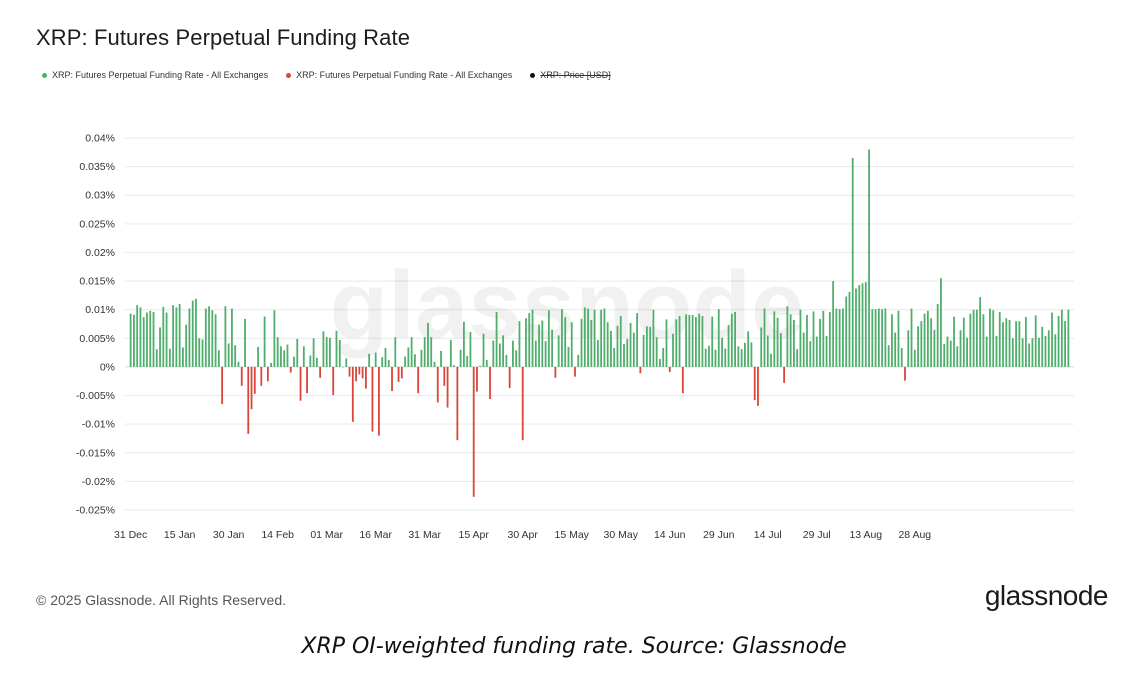  Describe the element at coordinates (570, 75) in the screenshot. I see `legend-item-price: XRP: Price [USD]` at that location.